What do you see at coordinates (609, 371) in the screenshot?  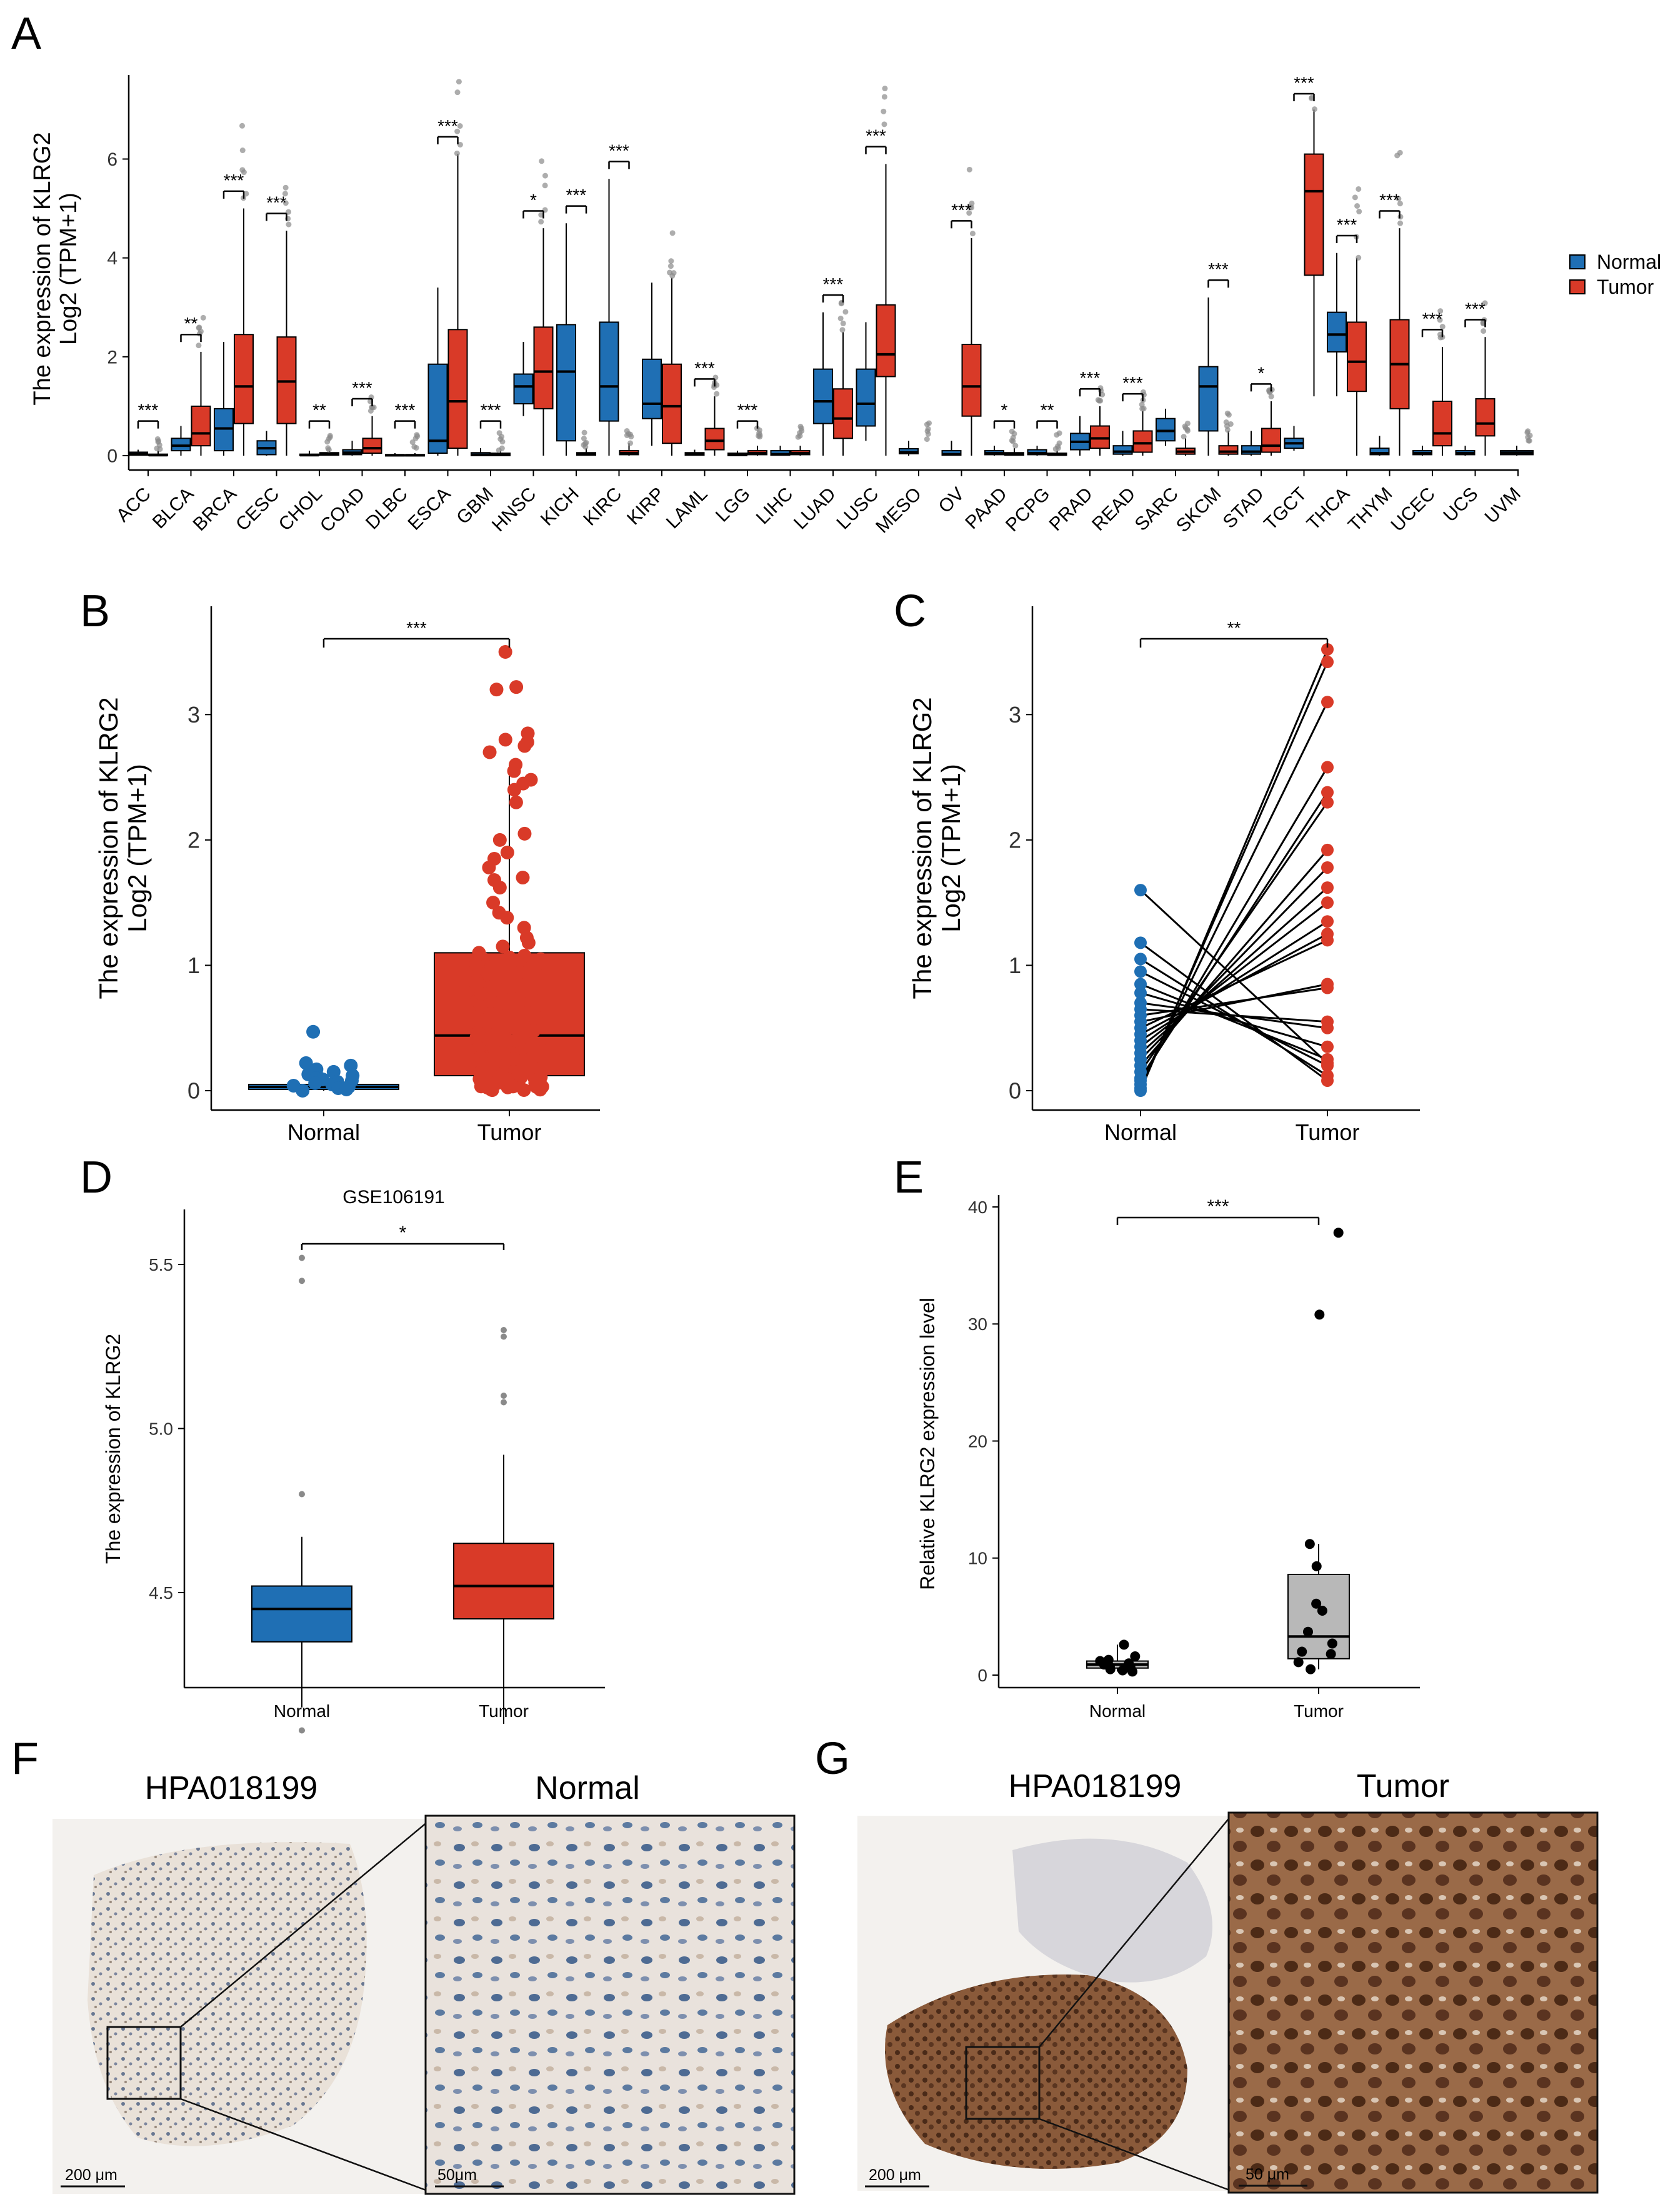 I see `box-normal-kirc-box` at bounding box center [609, 371].